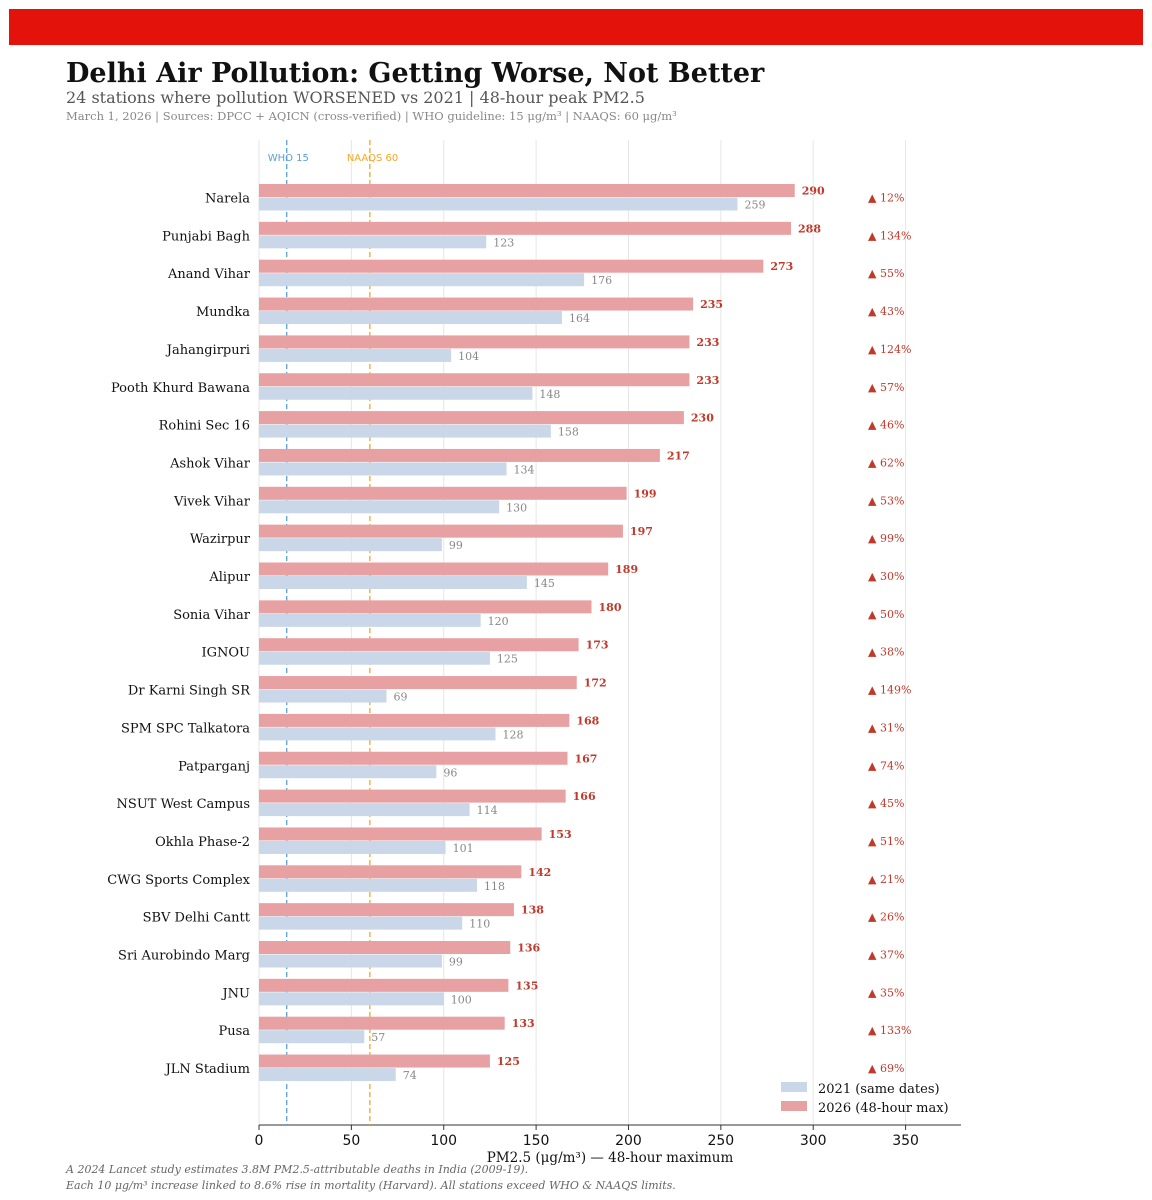 The image size is (1152, 1200). What do you see at coordinates (528, 948) in the screenshot?
I see `value-label-2026: 136` at bounding box center [528, 948].